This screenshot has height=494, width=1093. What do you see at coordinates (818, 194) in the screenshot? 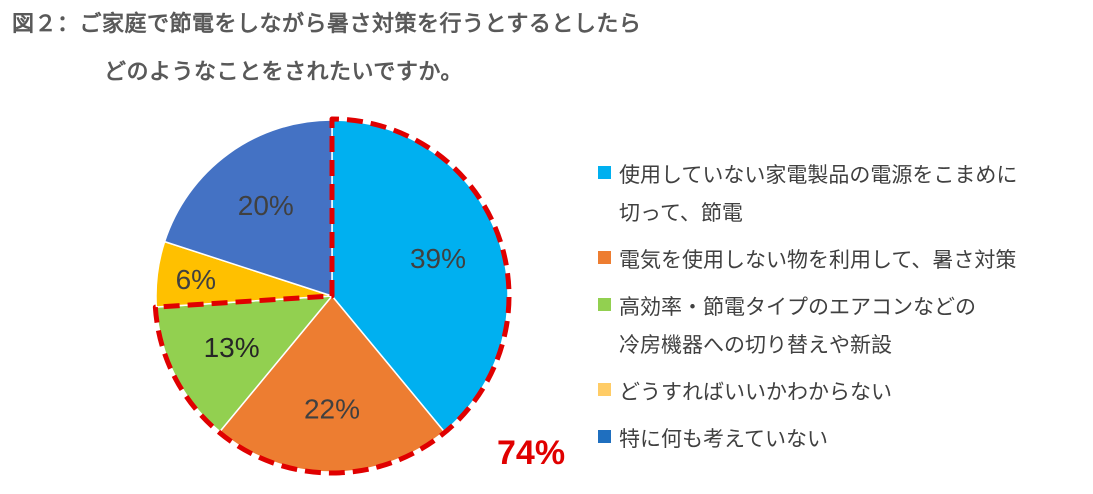
I see `legend-label-0: 使用していない家電製品の電源をこまめに 切って、節電` at bounding box center [818, 194].